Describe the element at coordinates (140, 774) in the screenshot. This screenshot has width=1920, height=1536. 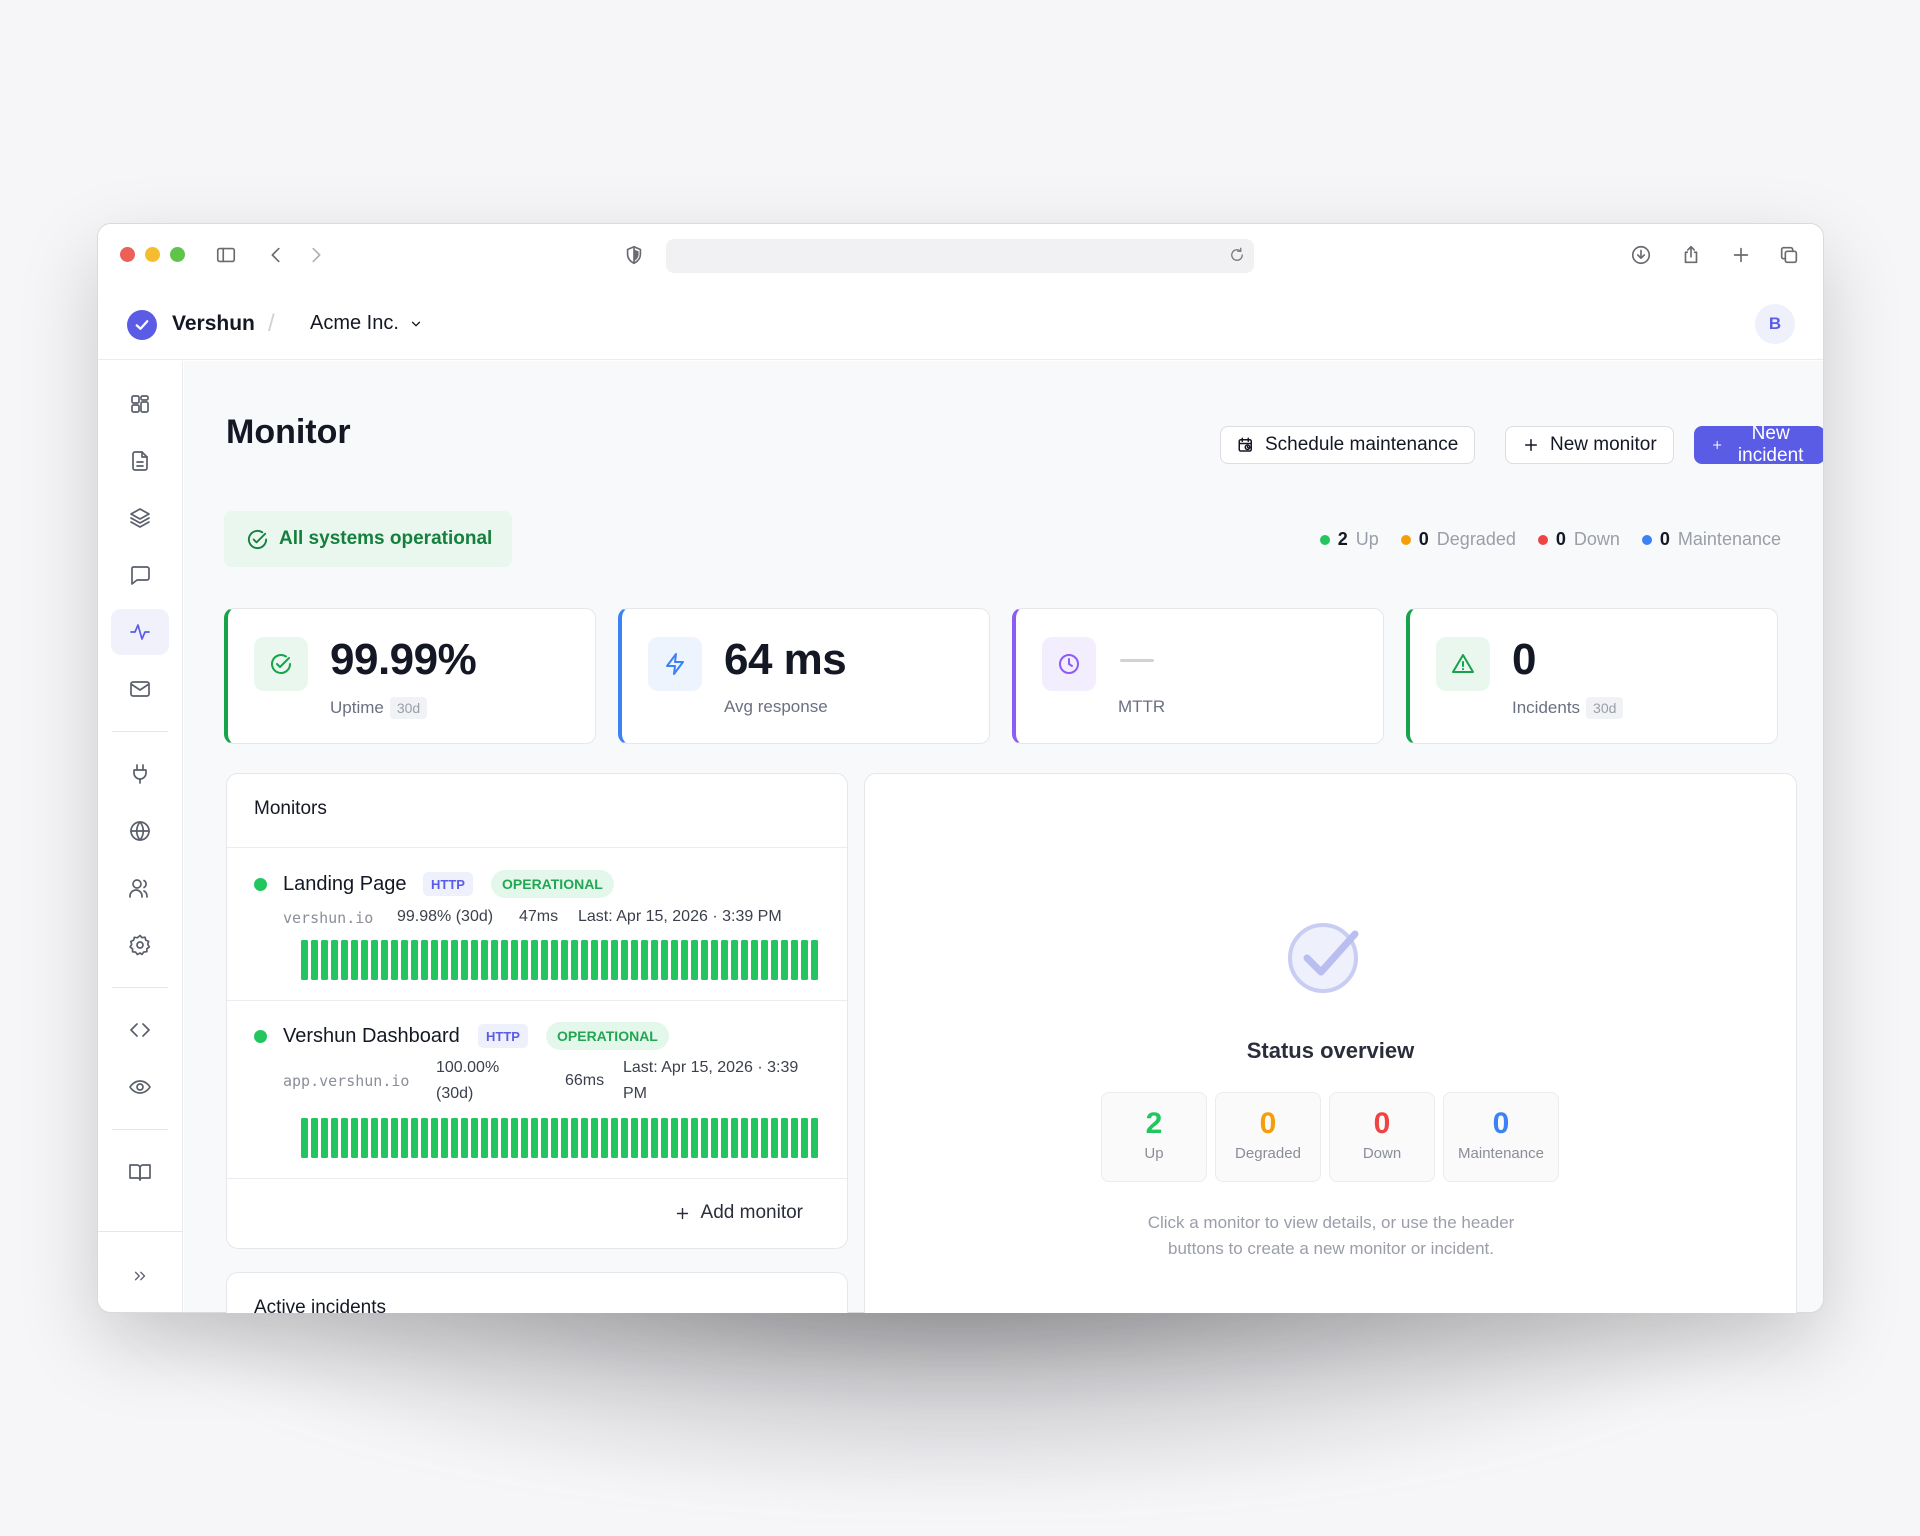
I see `sidebar-item-integrations` at that location.